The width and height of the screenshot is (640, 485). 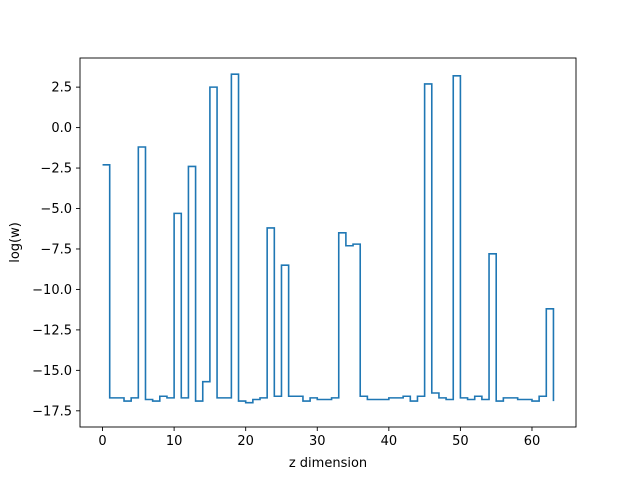 I want to click on x-tick-label: 10, so click(x=174, y=441).